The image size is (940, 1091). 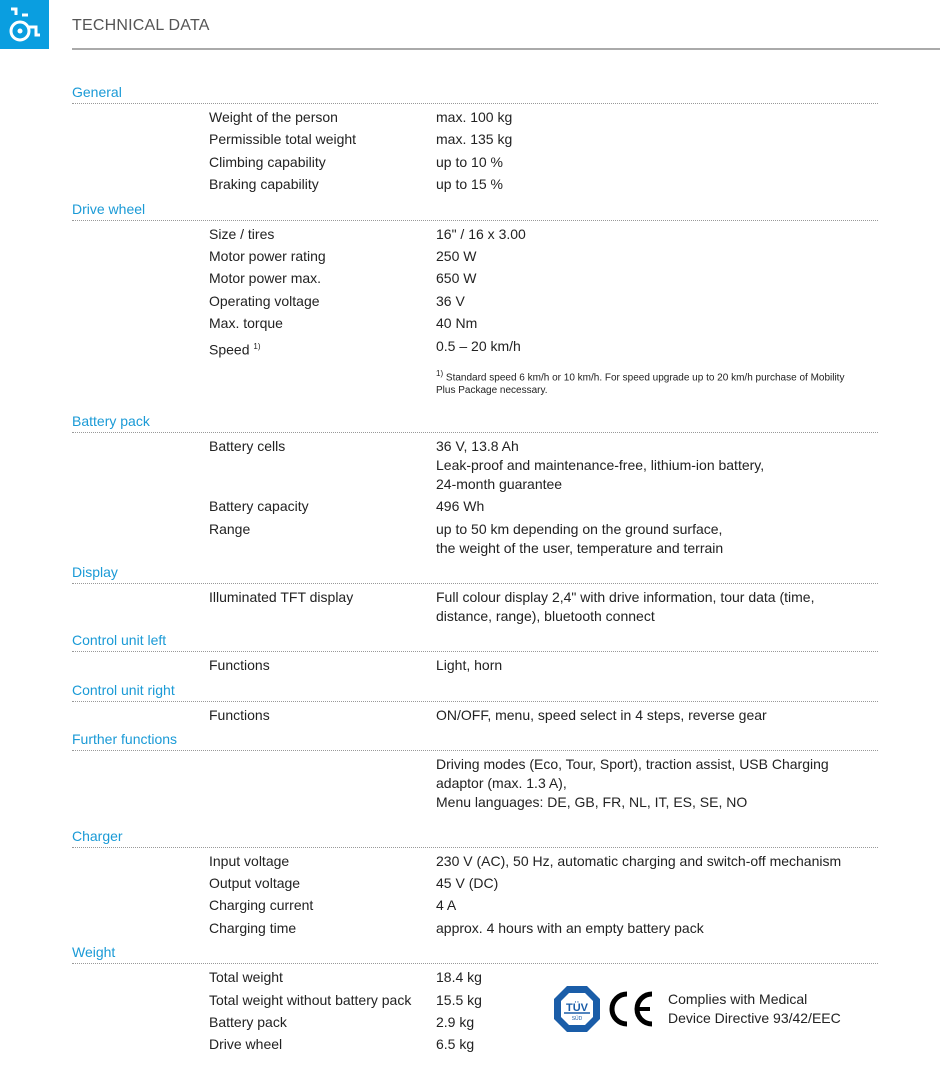 I want to click on svg-text: SÜD, so click(x=577, y=1018).